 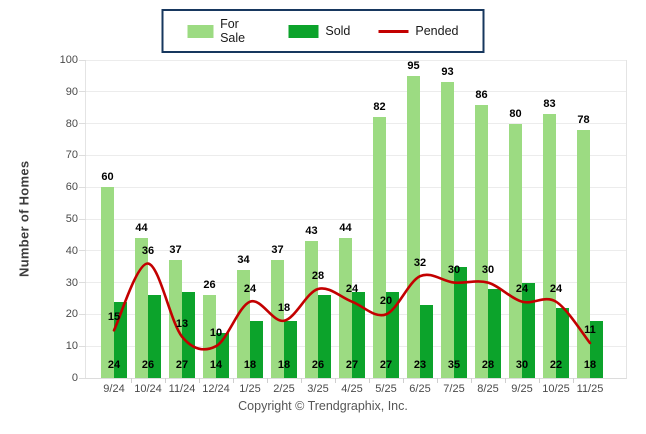 I want to click on x-tick-label: 10/24, so click(x=148, y=389).